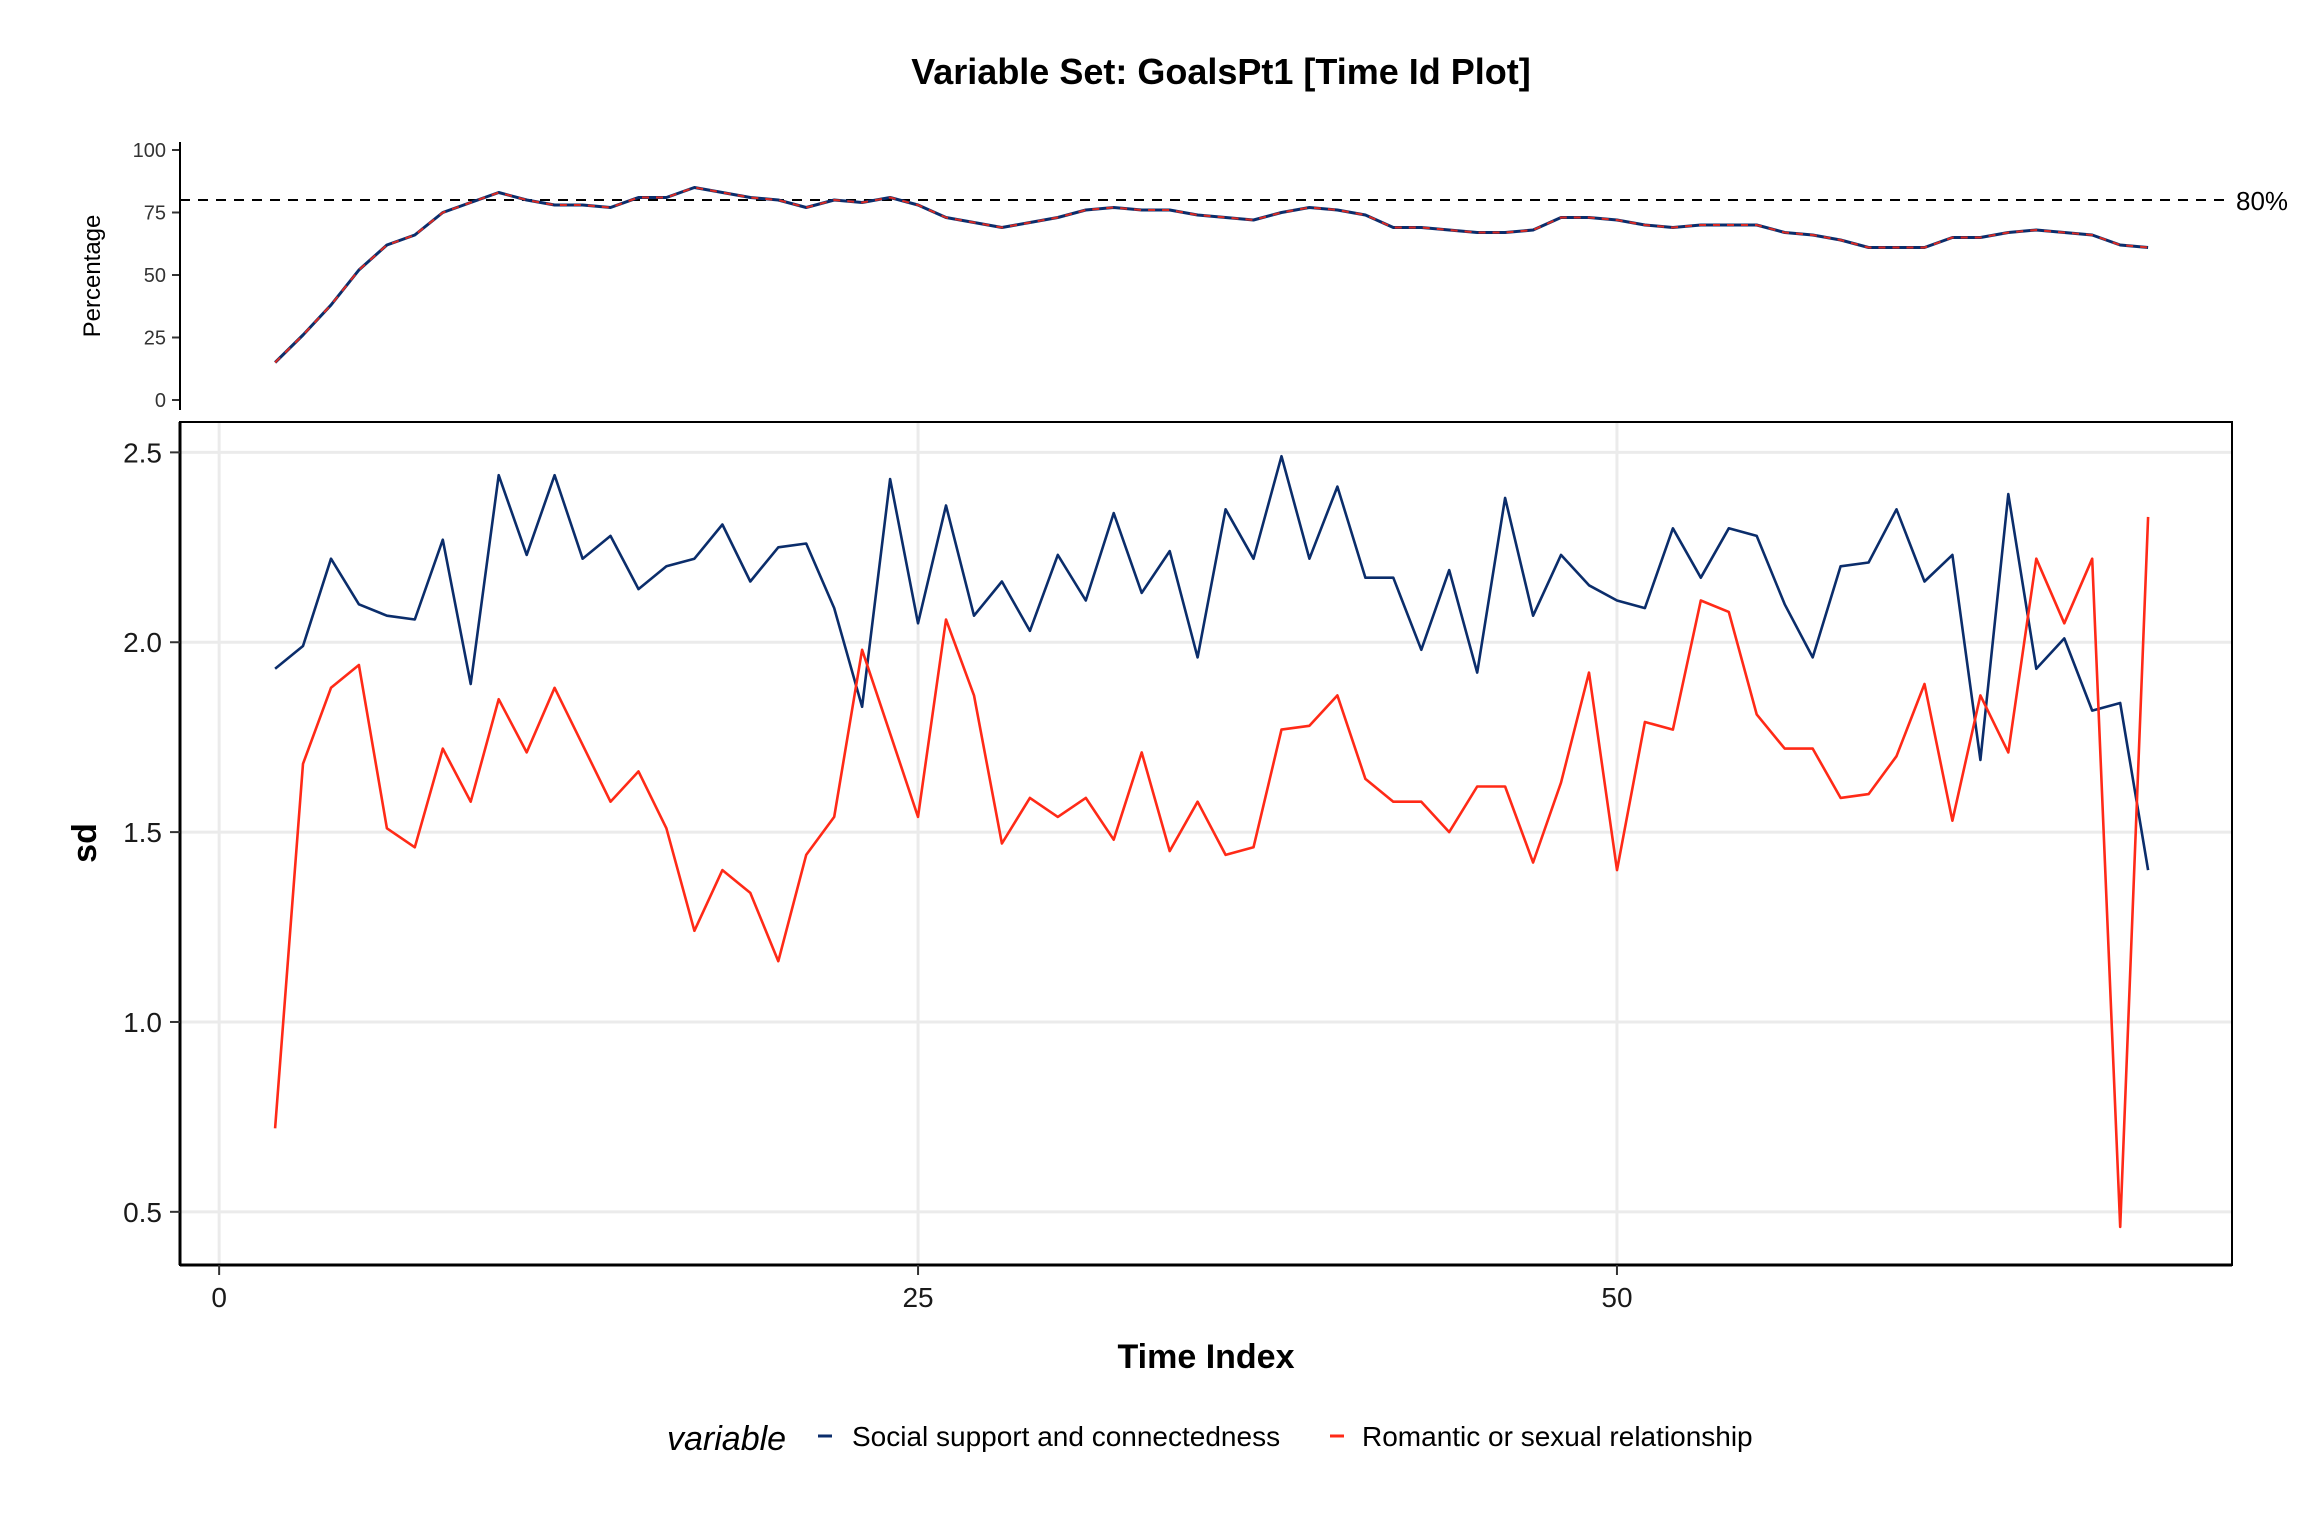 This screenshot has height=1536, width=2304. I want to click on coverage-y-tick-label: 50, so click(155, 276).